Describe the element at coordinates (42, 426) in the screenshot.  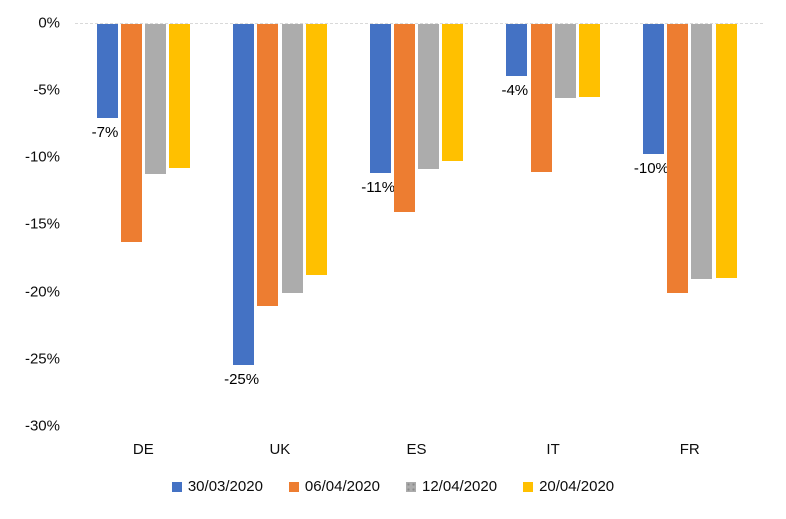
I see `y-axis-label: -30%` at that location.